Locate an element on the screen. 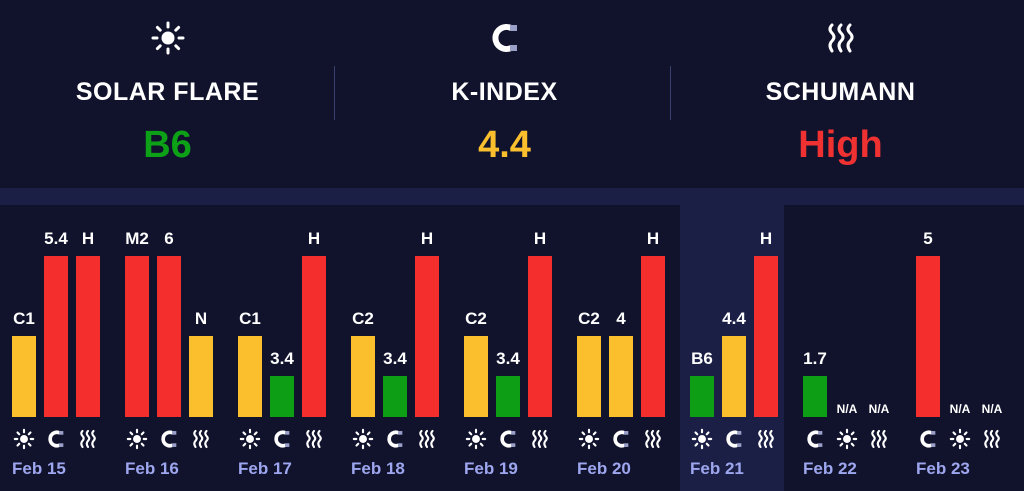  day-label: Feb 22 is located at coordinates (830, 468).